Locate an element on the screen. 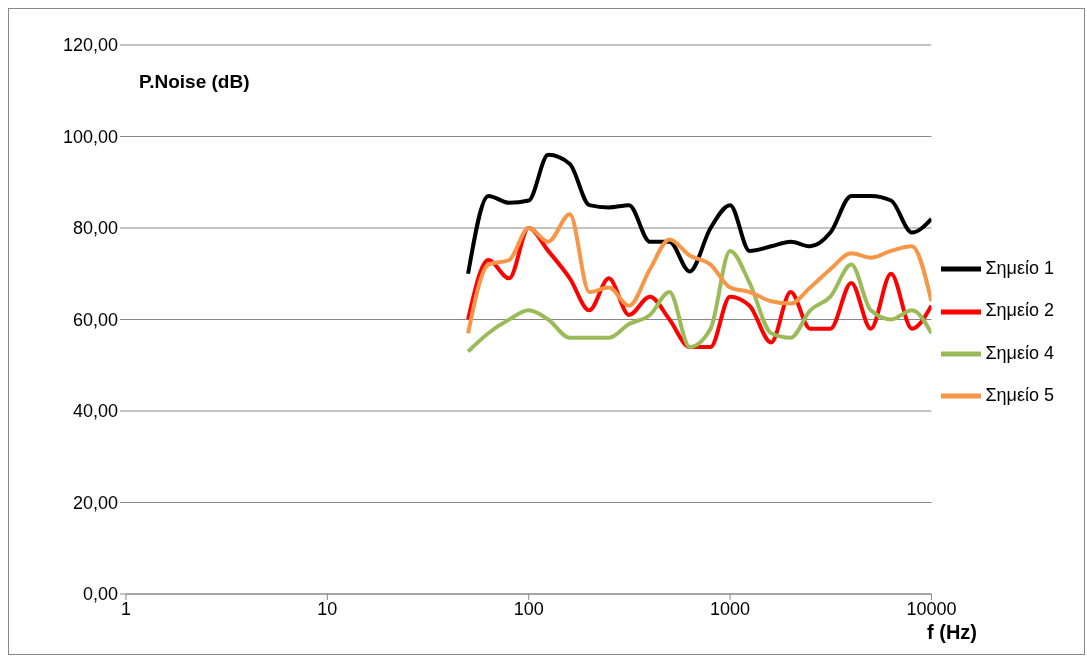  legend-label: Σημείο 5 is located at coordinates (1019, 394).